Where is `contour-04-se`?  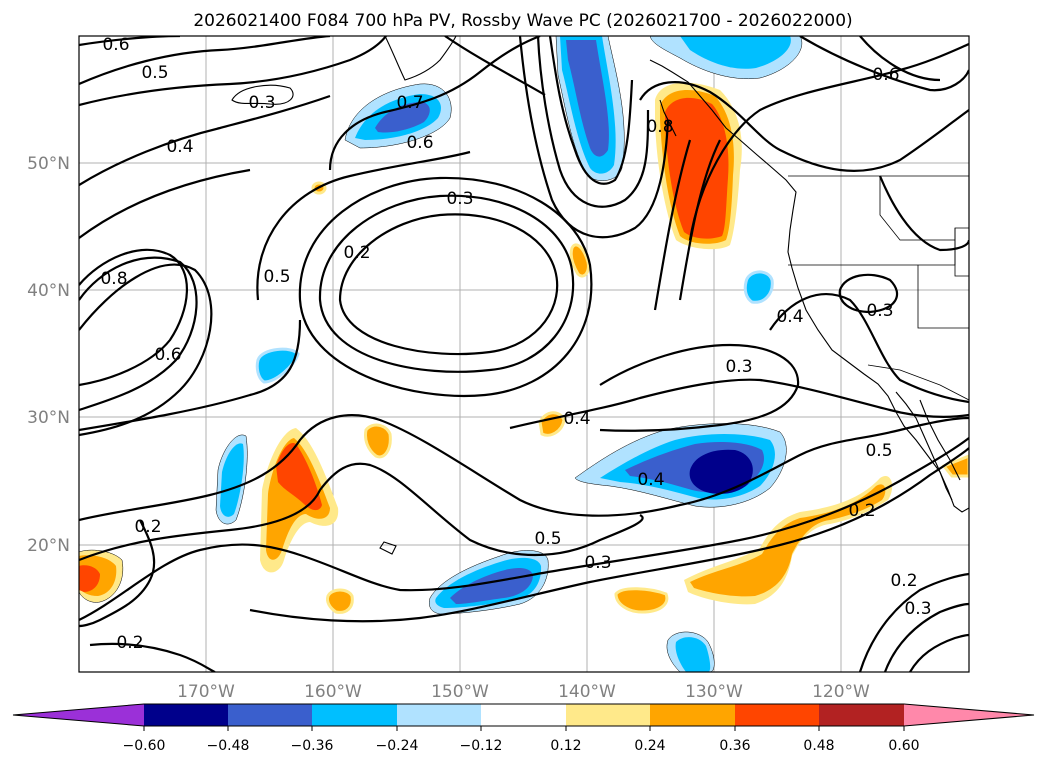 contour-04-se is located at coordinates (939, 652).